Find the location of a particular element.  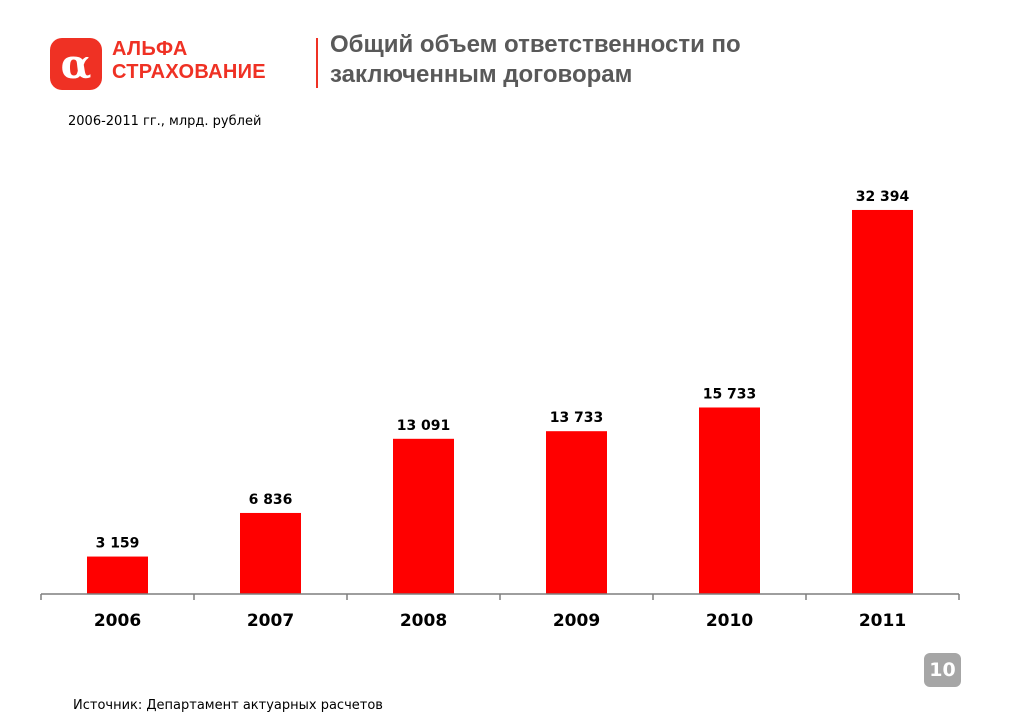

header-divider is located at coordinates (317, 63).